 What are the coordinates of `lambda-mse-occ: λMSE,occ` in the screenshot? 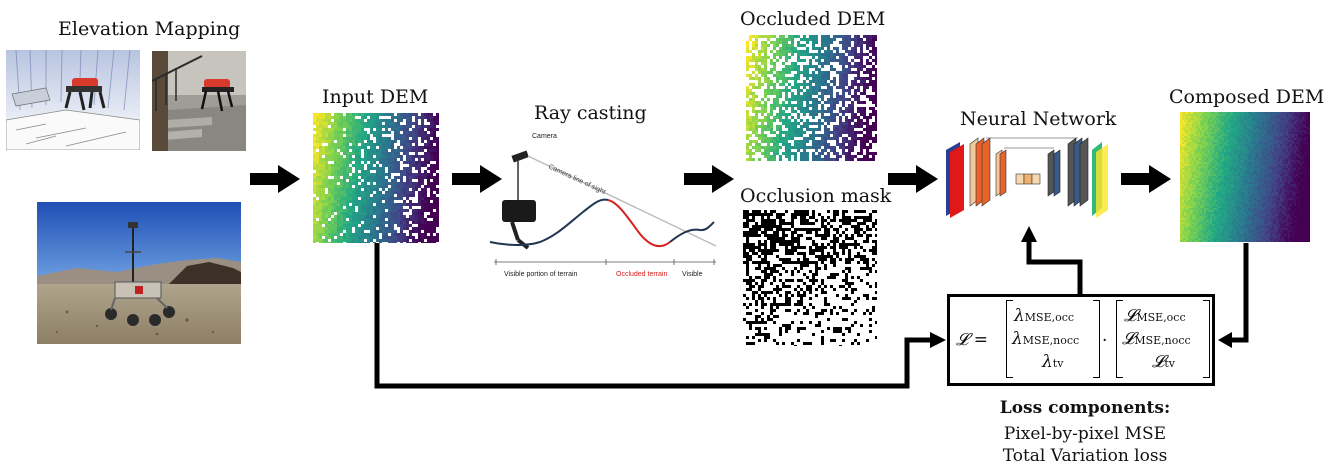 It's located at (1044, 316).